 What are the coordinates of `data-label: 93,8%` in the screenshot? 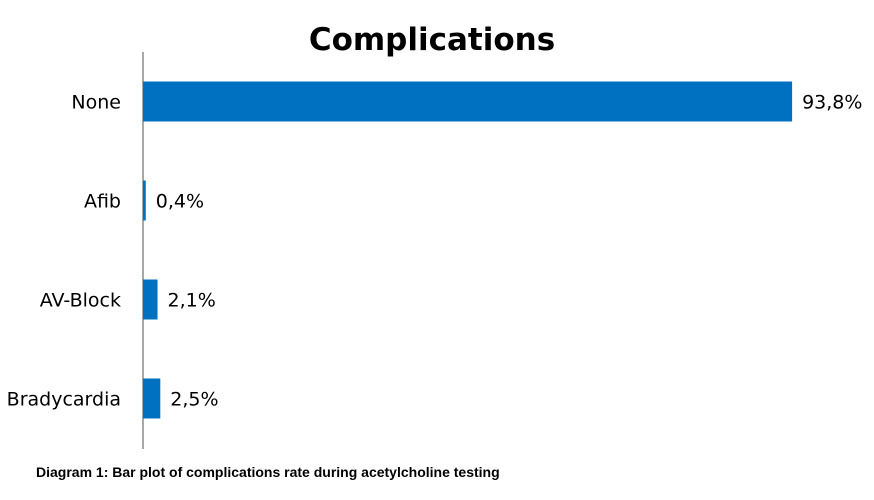 It's located at (832, 103).